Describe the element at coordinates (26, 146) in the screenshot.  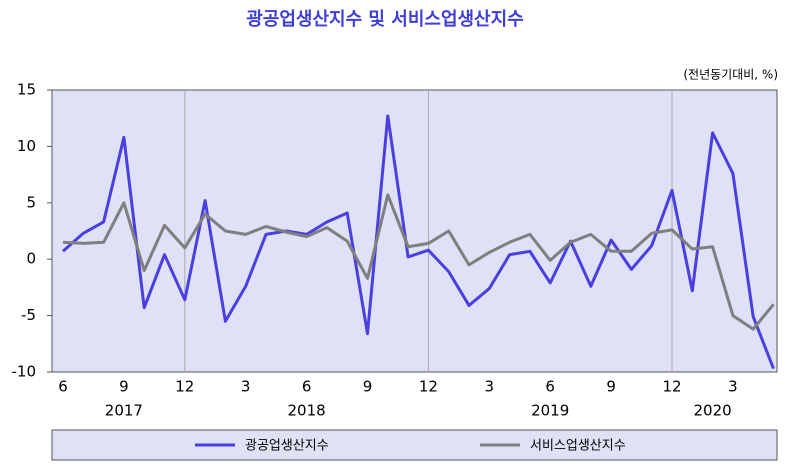
I see `y-tick-label: 10` at that location.